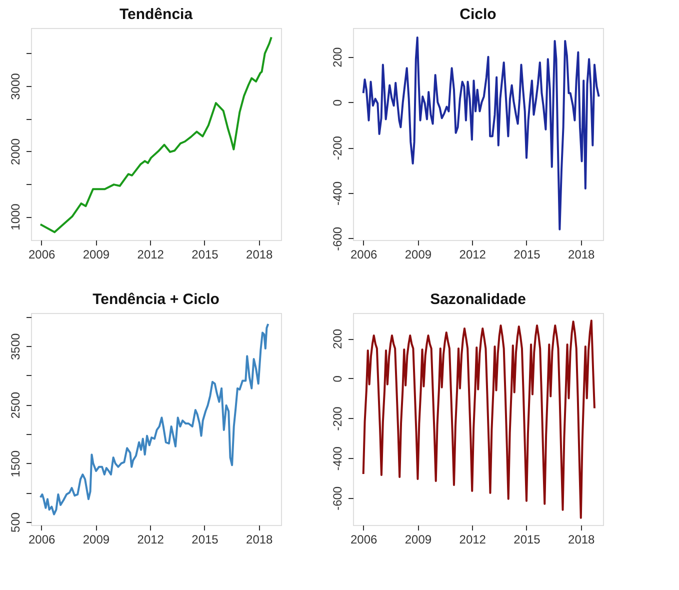 This screenshot has height=590, width=679. What do you see at coordinates (478, 14) in the screenshot?
I see `chart-title: Ciclo` at bounding box center [478, 14].